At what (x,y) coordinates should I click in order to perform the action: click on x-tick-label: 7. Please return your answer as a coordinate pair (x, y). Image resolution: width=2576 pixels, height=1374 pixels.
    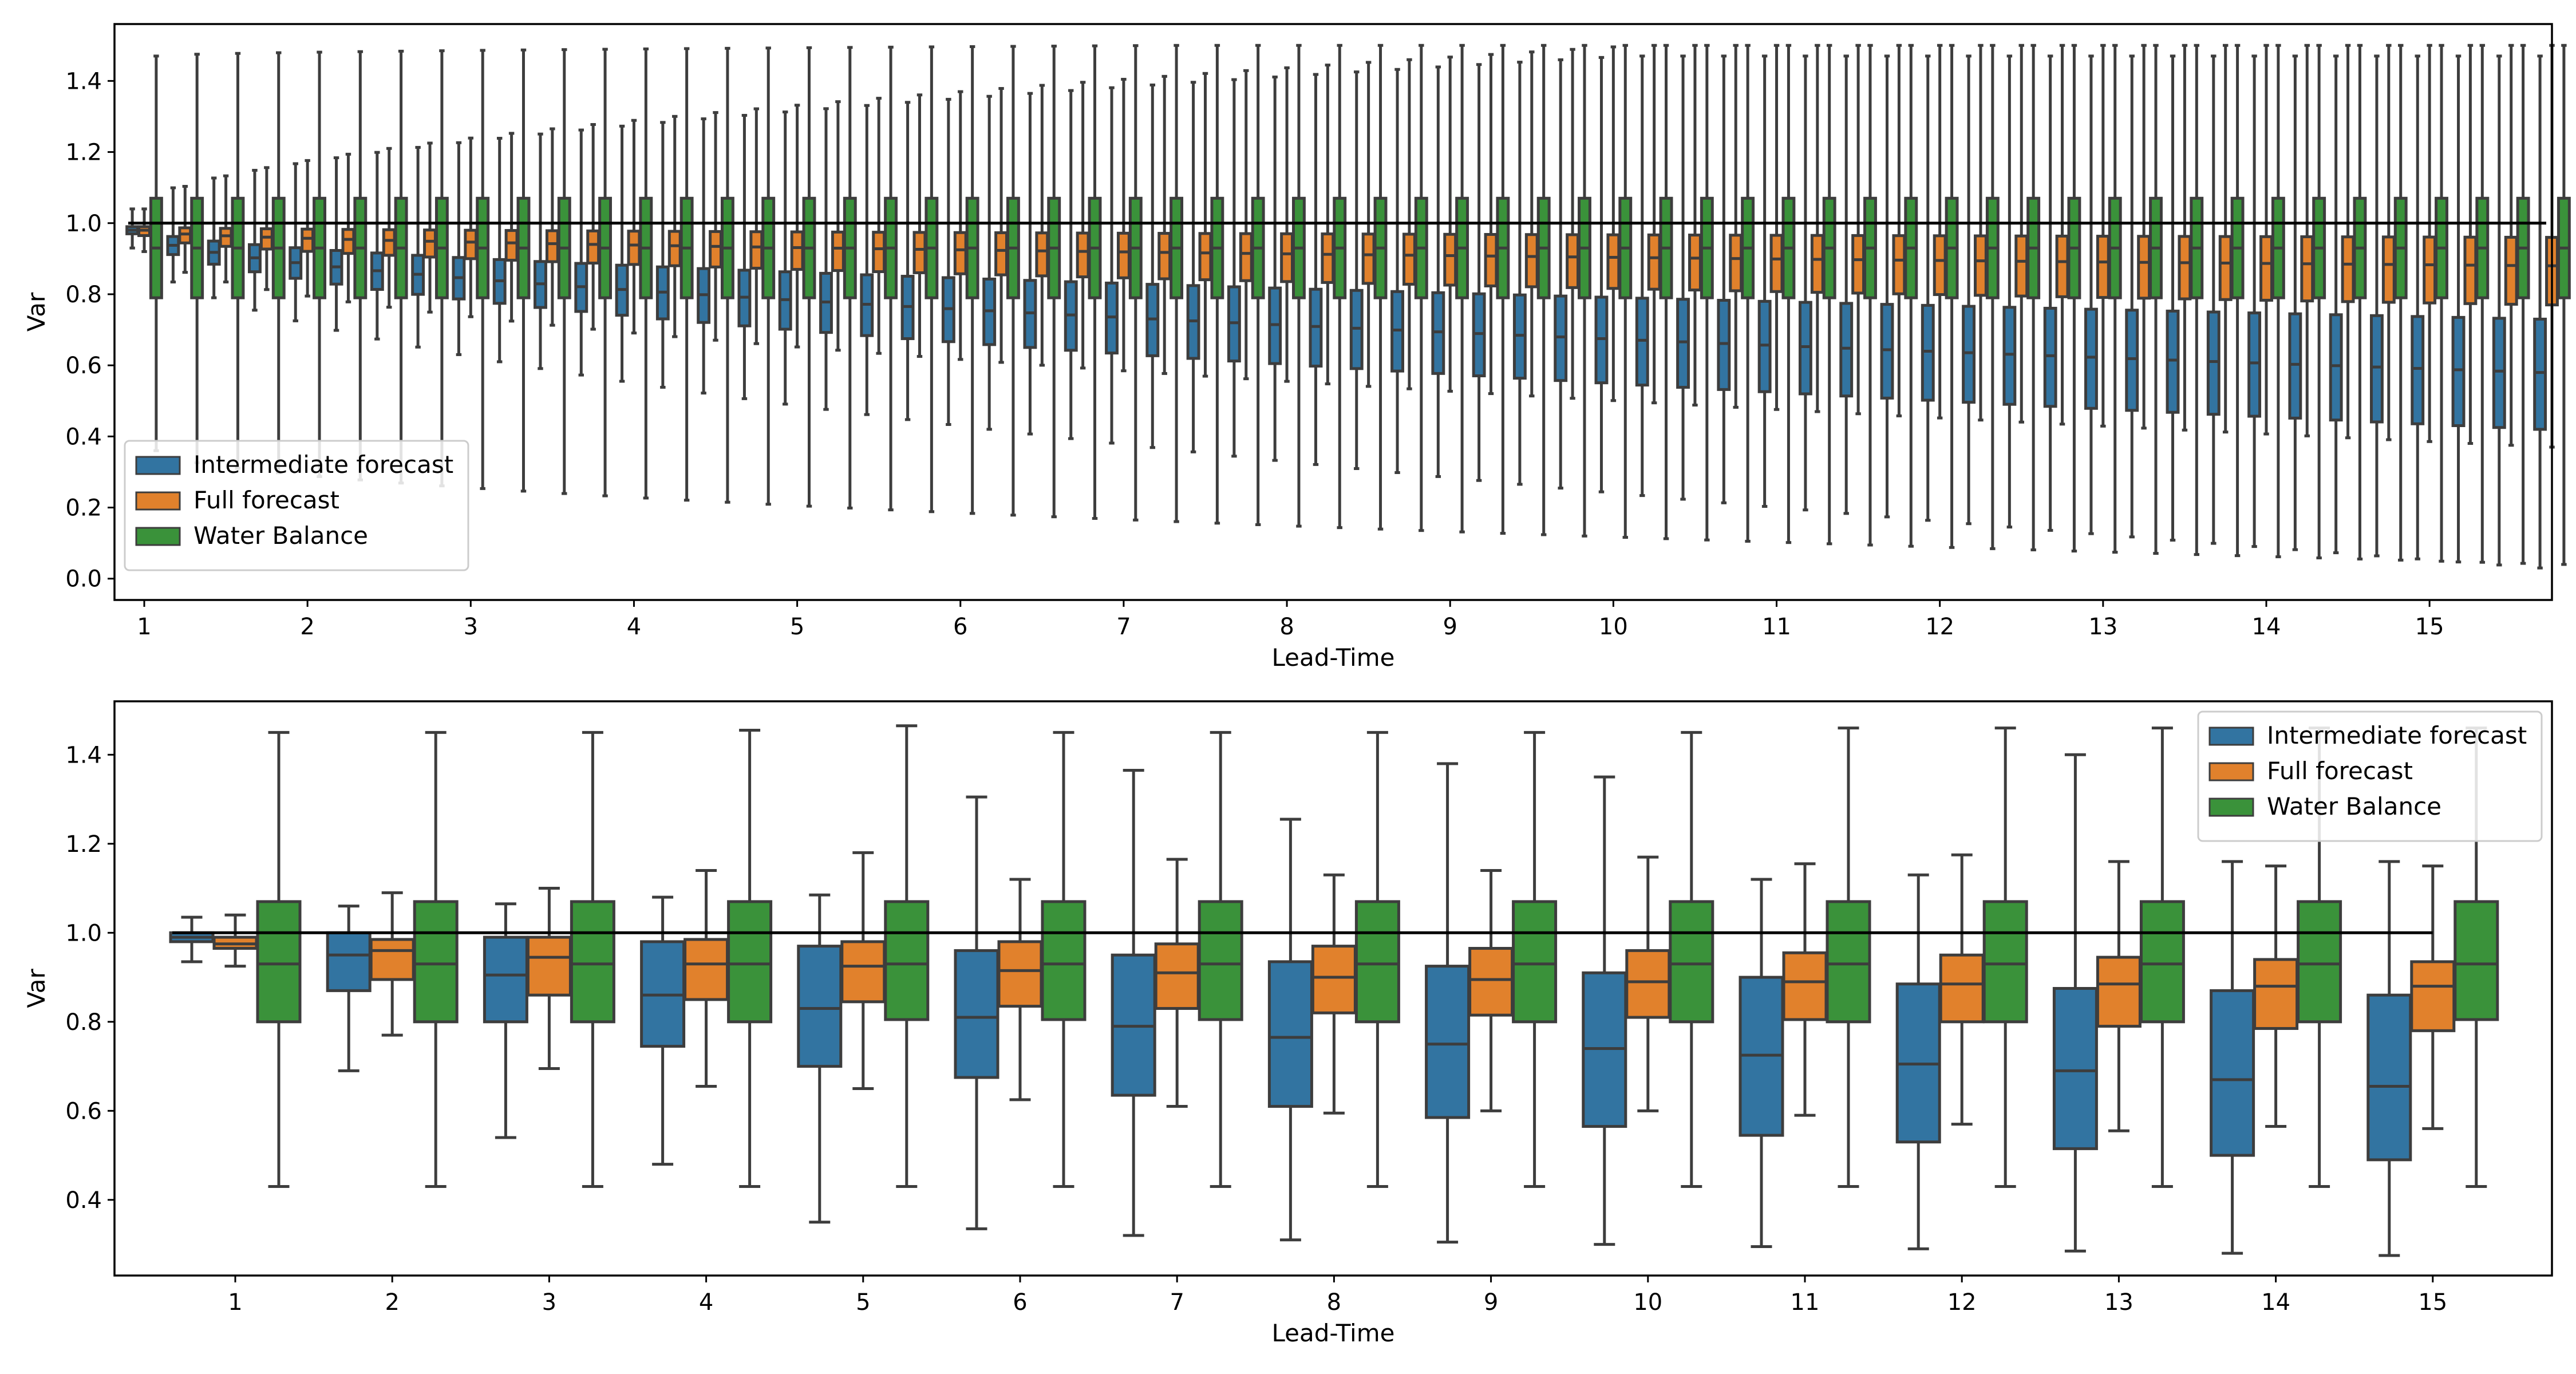
    Looking at the image, I should click on (1177, 1302).